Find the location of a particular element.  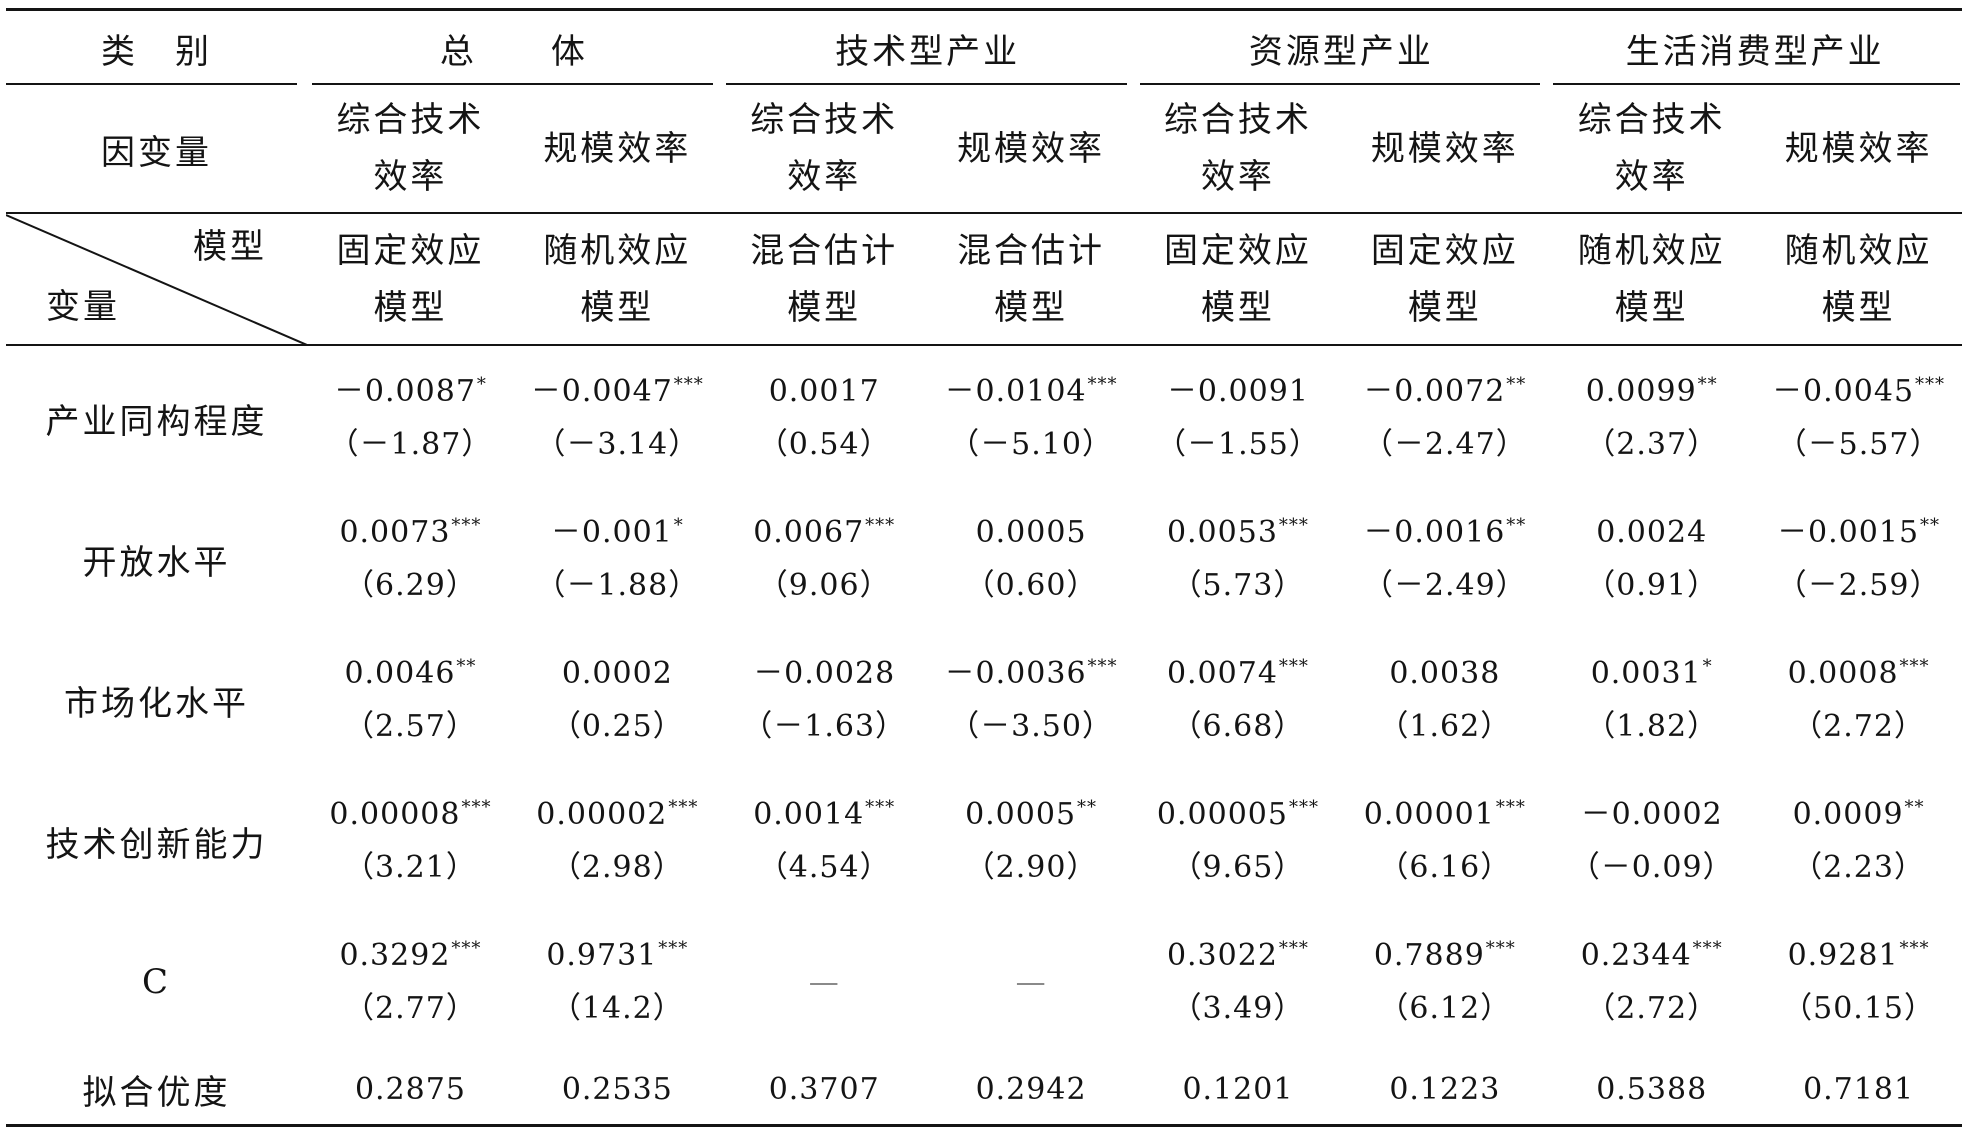

coefficient-line: 0.00005*** is located at coordinates (1238, 814).